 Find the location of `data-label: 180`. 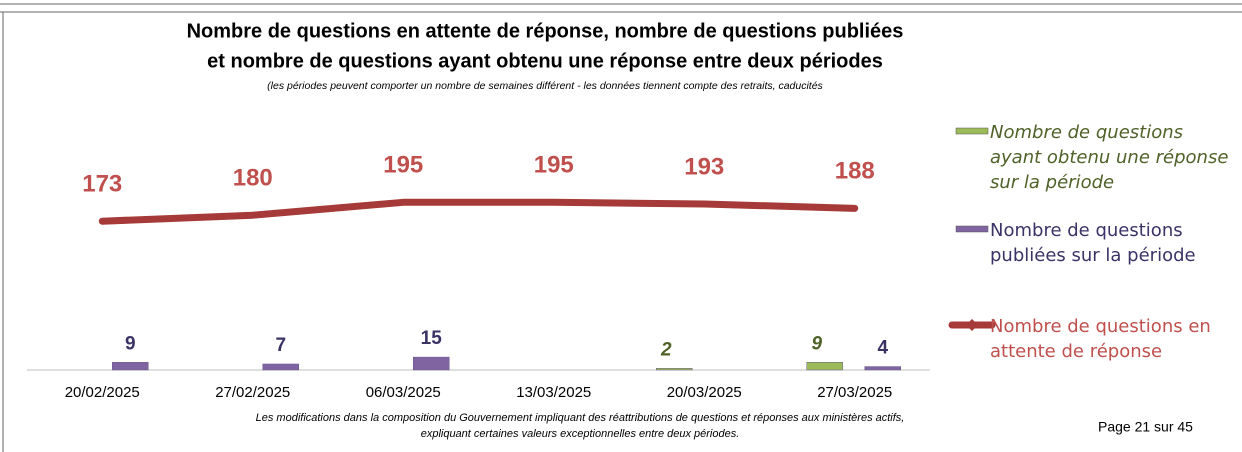

data-label: 180 is located at coordinates (253, 178).